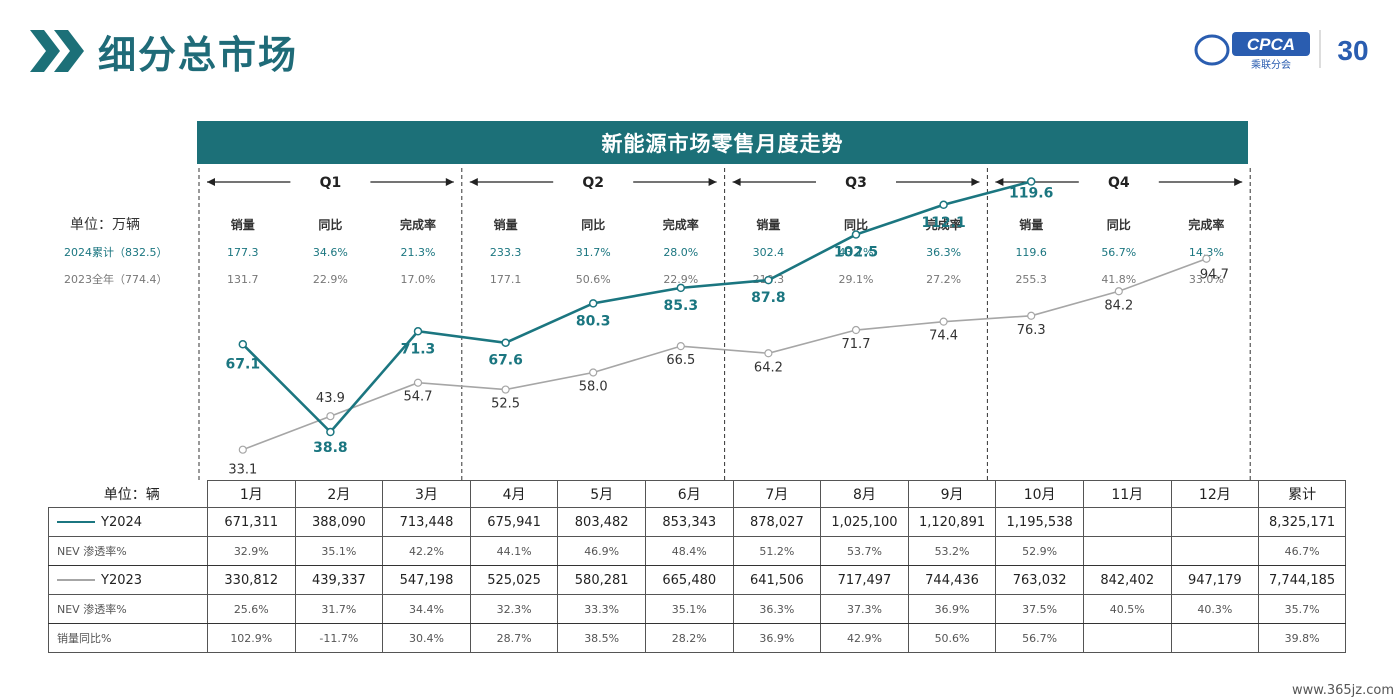 Image resolution: width=1400 pixels, height=700 pixels. Describe the element at coordinates (449, 182) in the screenshot. I see `arrowhead-right` at that location.